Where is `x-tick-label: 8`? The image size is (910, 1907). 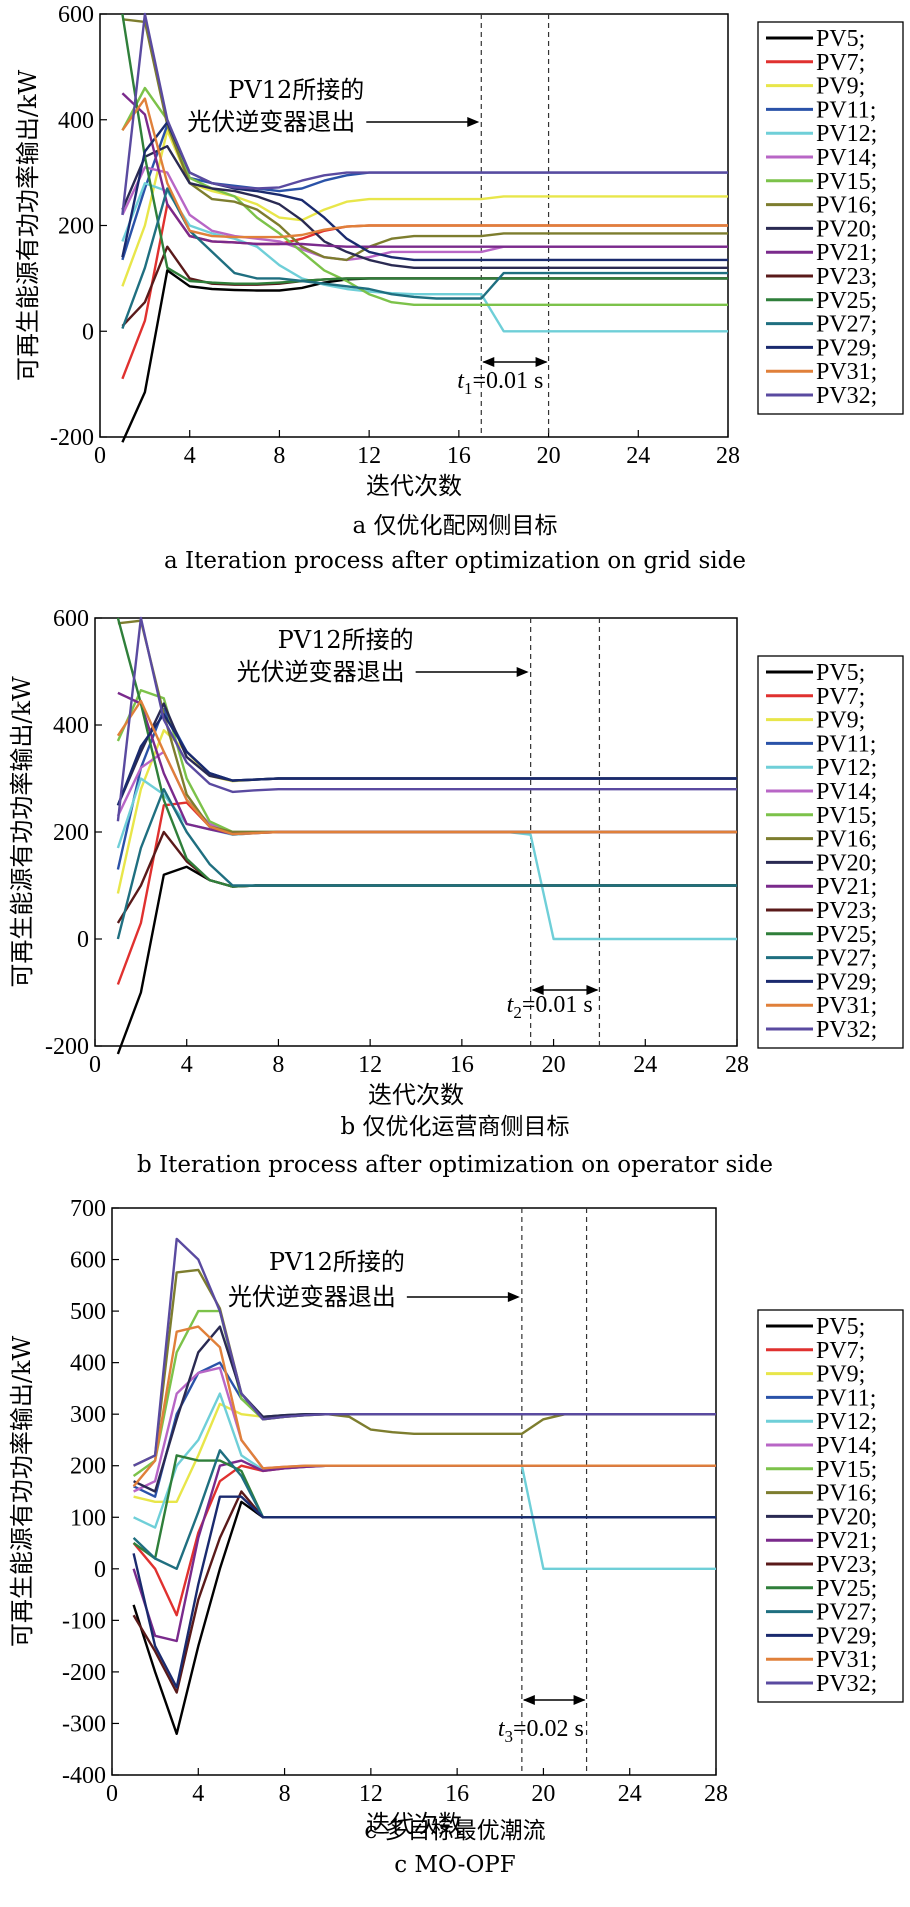 x-tick-label: 8 is located at coordinates (279, 456).